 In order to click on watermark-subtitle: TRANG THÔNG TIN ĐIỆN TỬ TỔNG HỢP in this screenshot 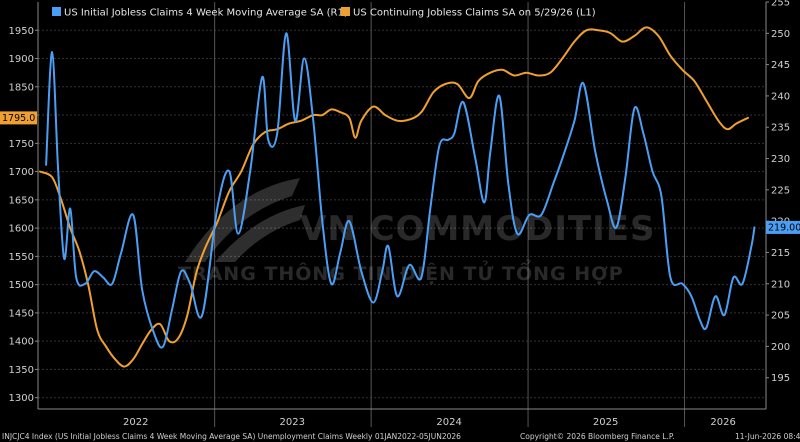, I will do `click(401, 271)`.